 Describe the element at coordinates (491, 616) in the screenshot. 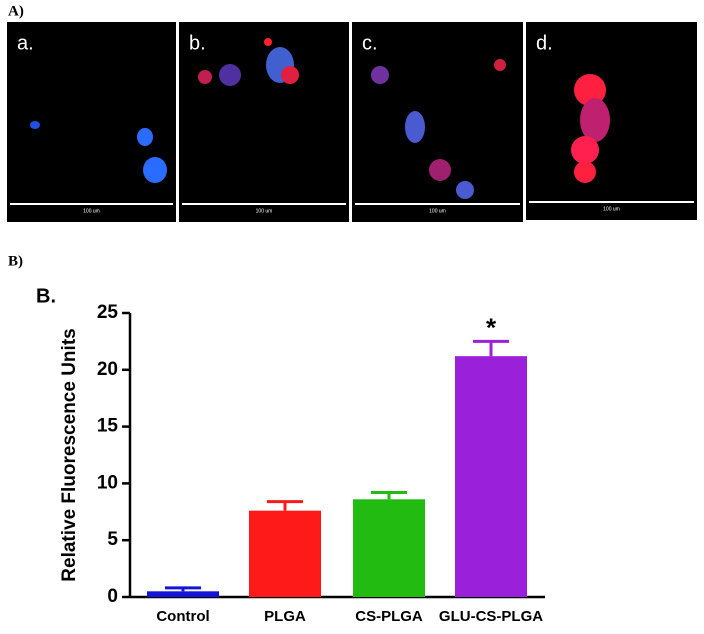

I see `x-tick-label: GLU-CS-PLGA` at that location.